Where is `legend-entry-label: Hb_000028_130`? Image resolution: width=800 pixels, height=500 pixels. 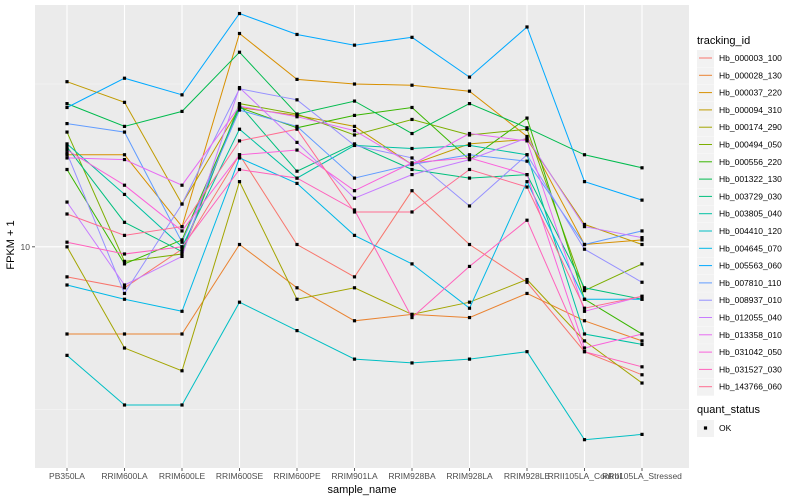
legend-entry-label: Hb_000028_130 is located at coordinates (750, 75).